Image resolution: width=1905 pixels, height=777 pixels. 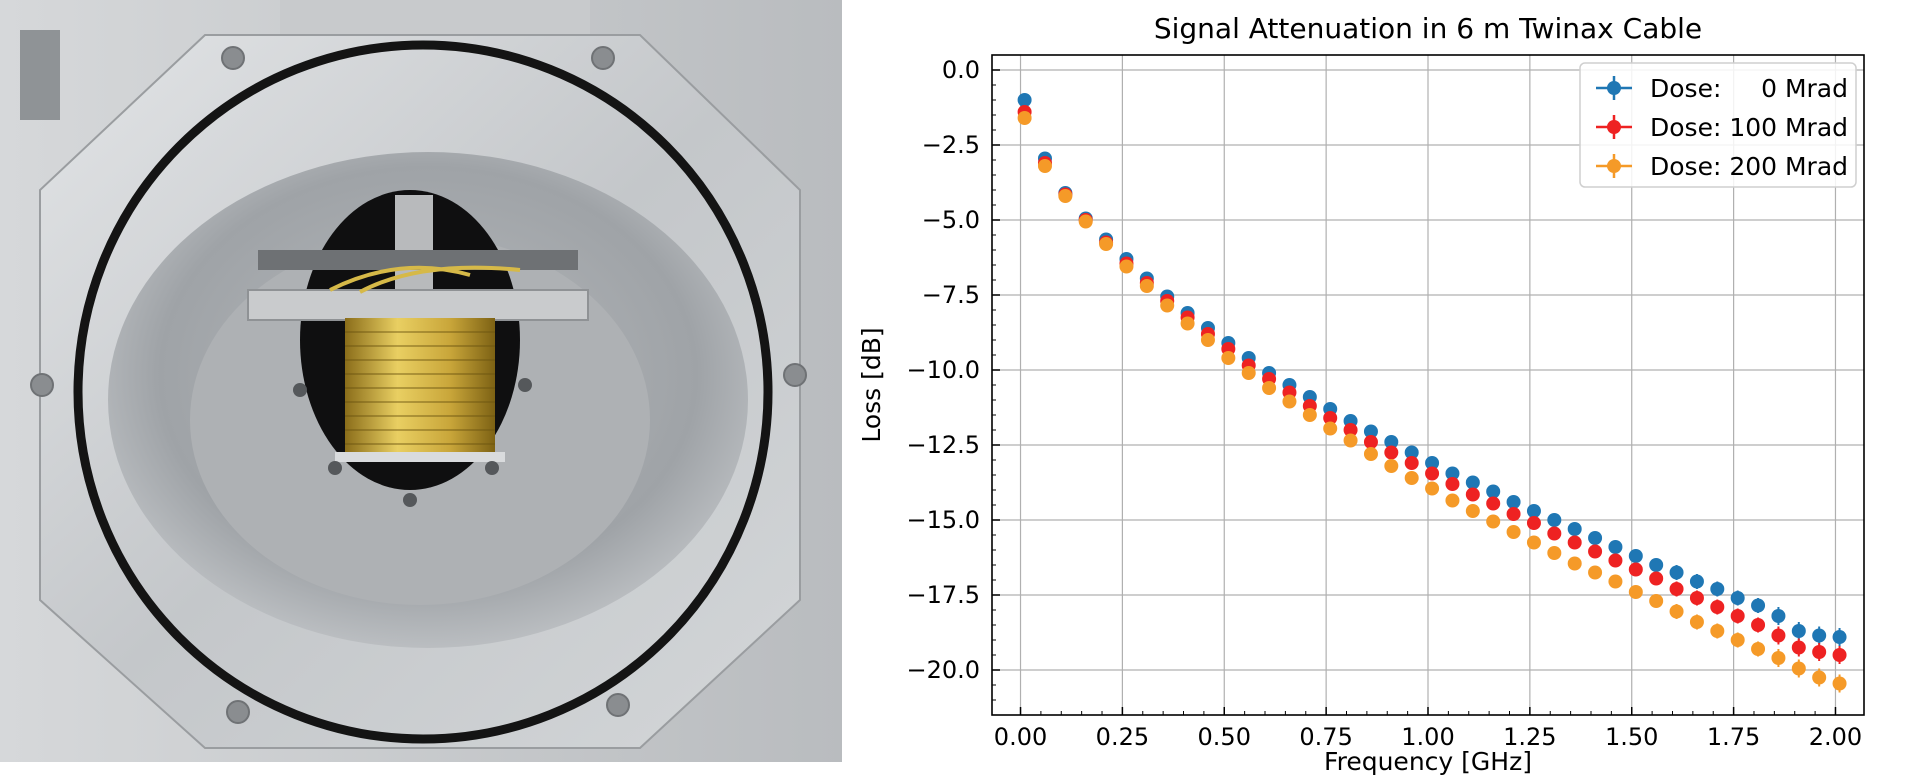 What do you see at coordinates (1749, 88) in the screenshot?
I see `legend-label: Dose: 0 Mrad` at bounding box center [1749, 88].